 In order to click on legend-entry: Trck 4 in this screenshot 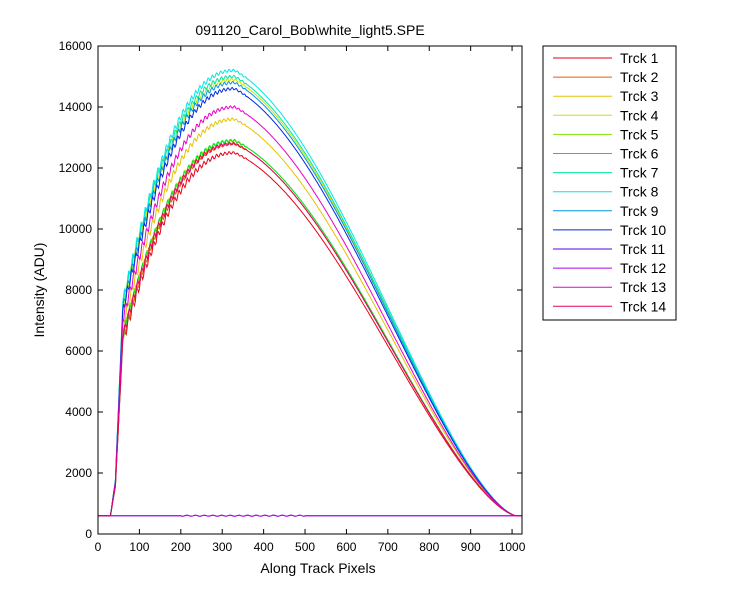, I will do `click(639, 115)`.